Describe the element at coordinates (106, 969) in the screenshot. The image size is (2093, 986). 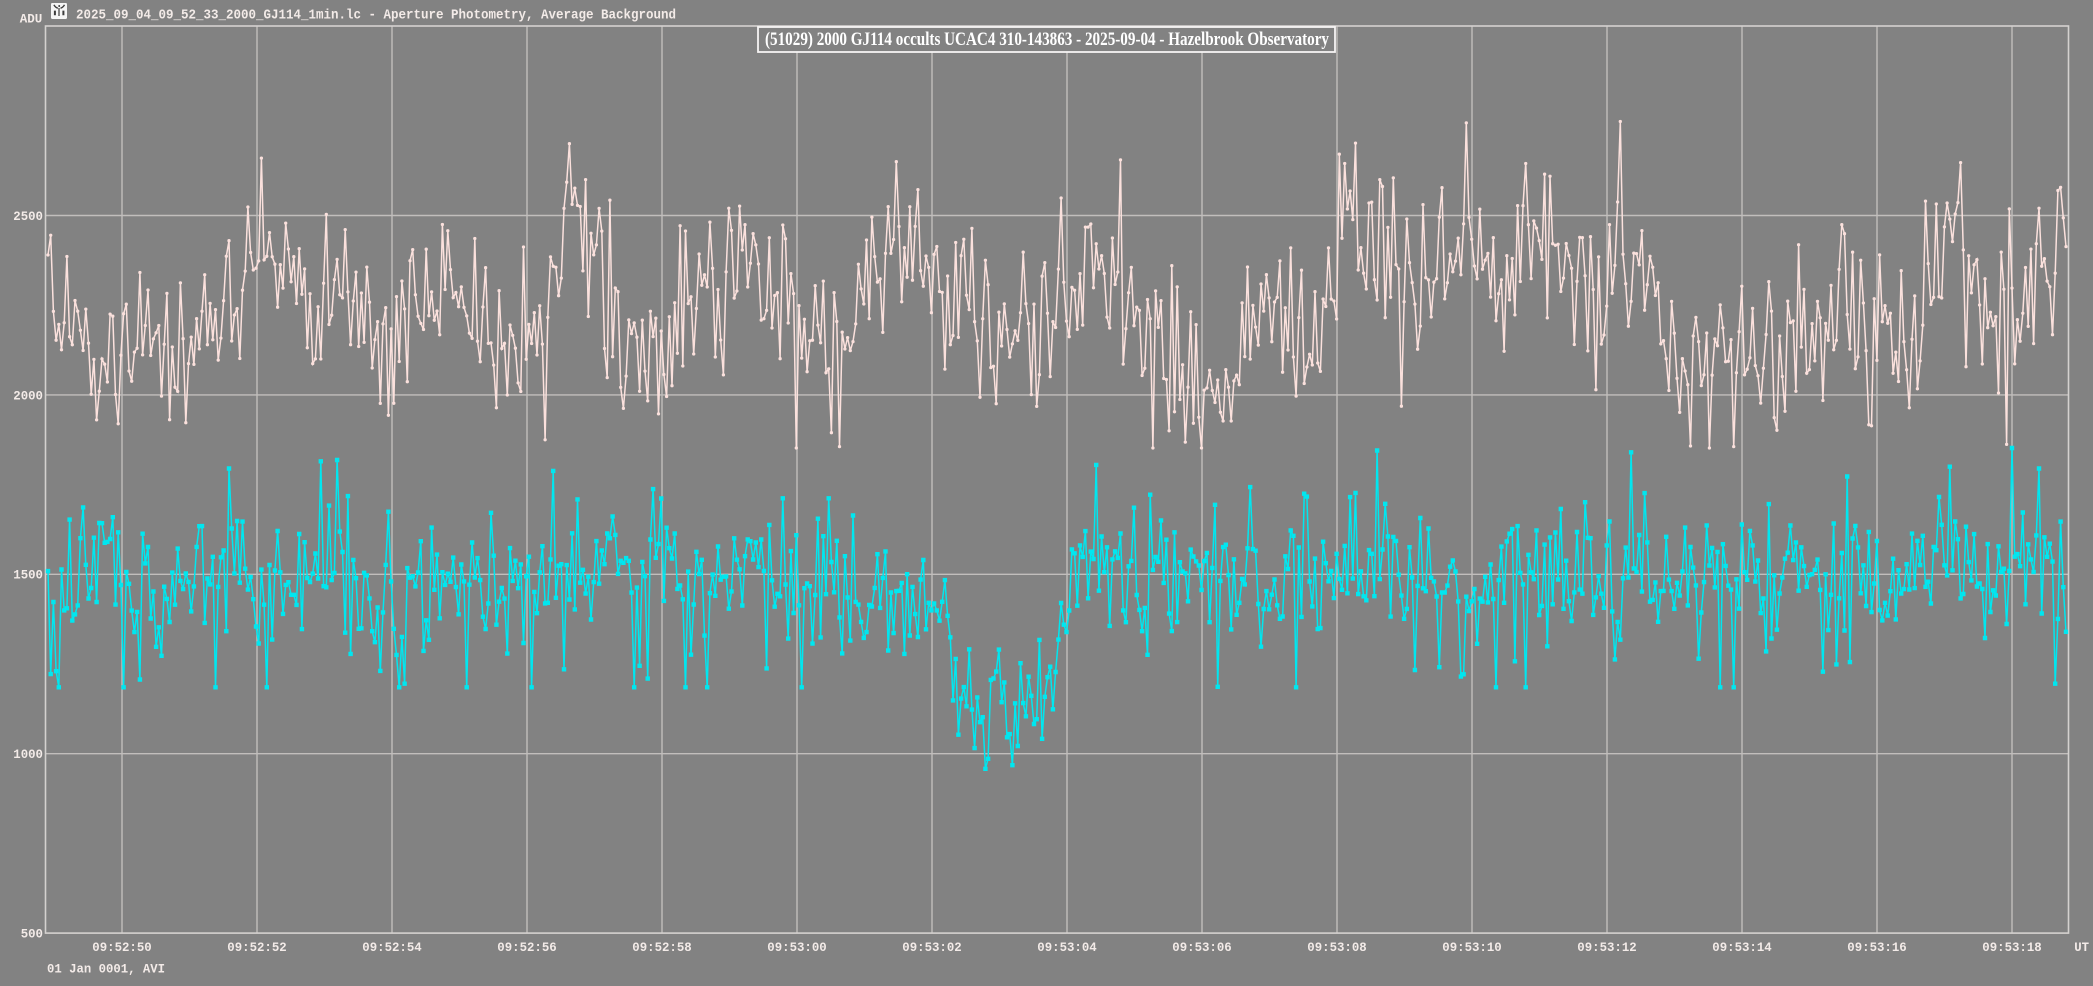
I see `svg-text: 01 Jan 0001, AVI` at that location.